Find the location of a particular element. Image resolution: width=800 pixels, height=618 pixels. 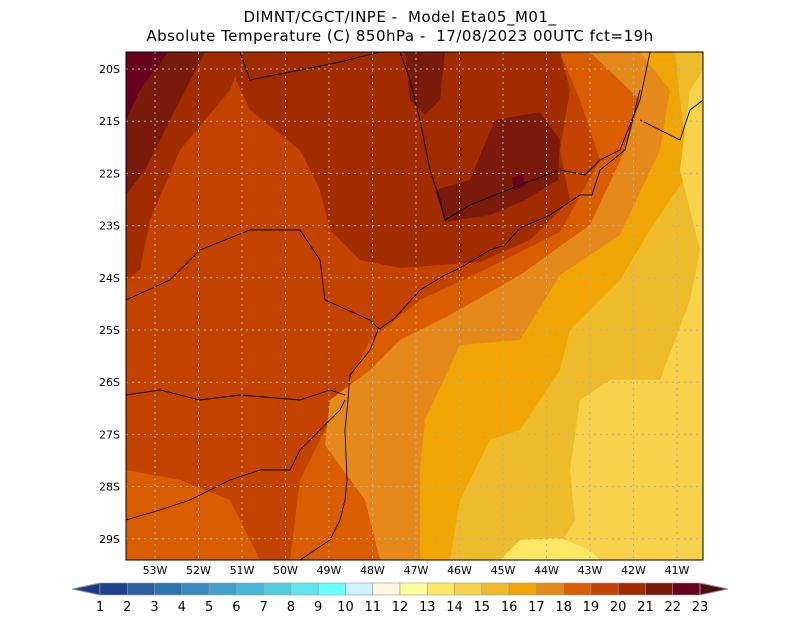

colorbar-label: 20 is located at coordinates (618, 607).